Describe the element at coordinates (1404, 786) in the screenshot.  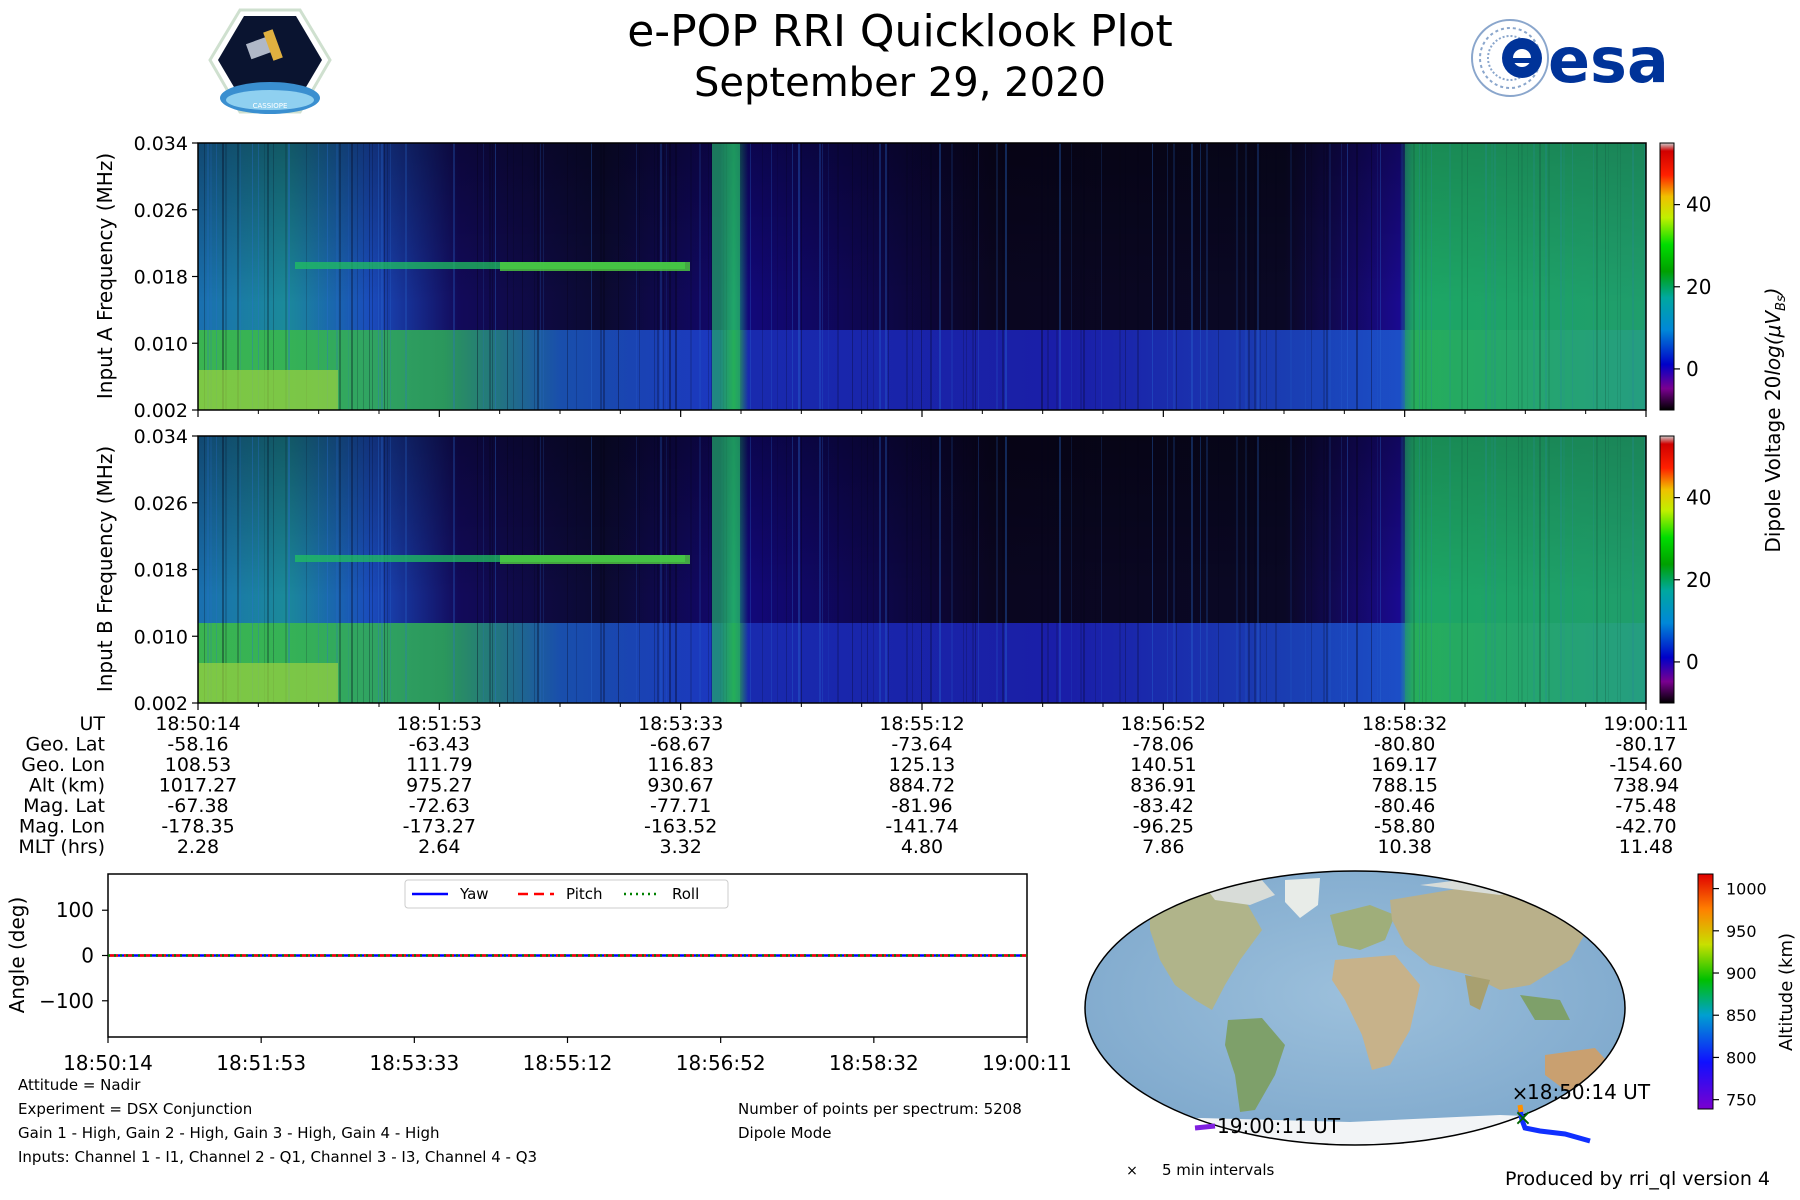
I see `ephemeris-cell: 788.15` at that location.